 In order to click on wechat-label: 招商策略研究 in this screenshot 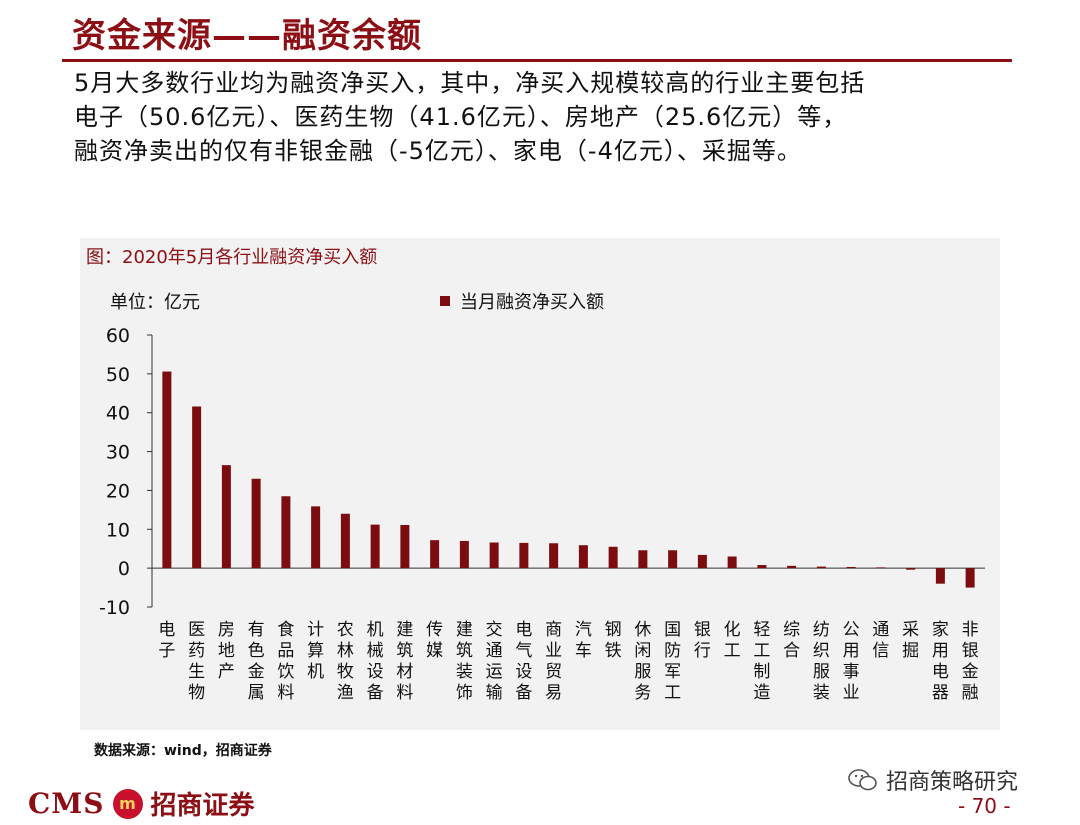, I will do `click(952, 782)`.